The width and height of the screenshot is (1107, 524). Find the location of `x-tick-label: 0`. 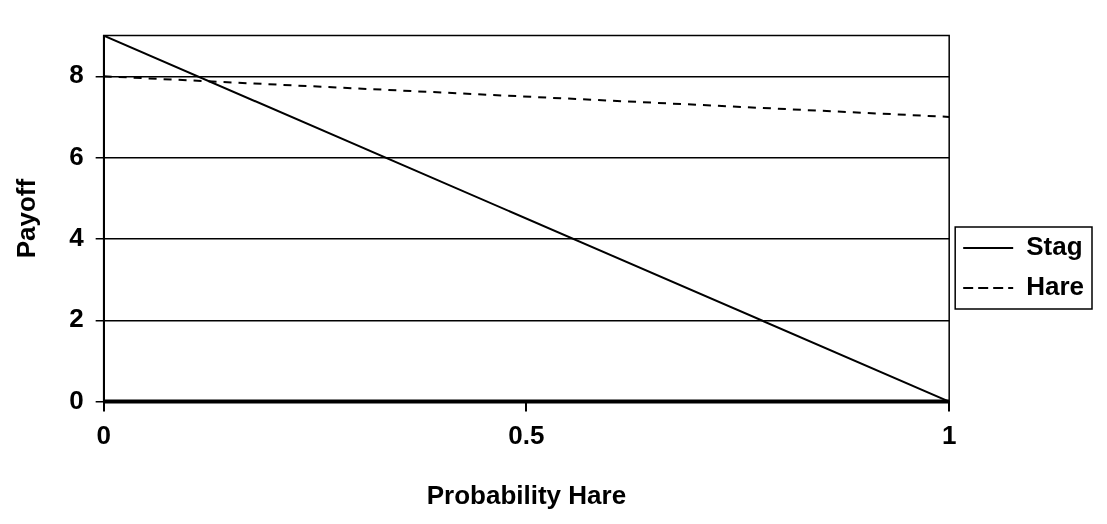

x-tick-label: 0 is located at coordinates (103, 435).